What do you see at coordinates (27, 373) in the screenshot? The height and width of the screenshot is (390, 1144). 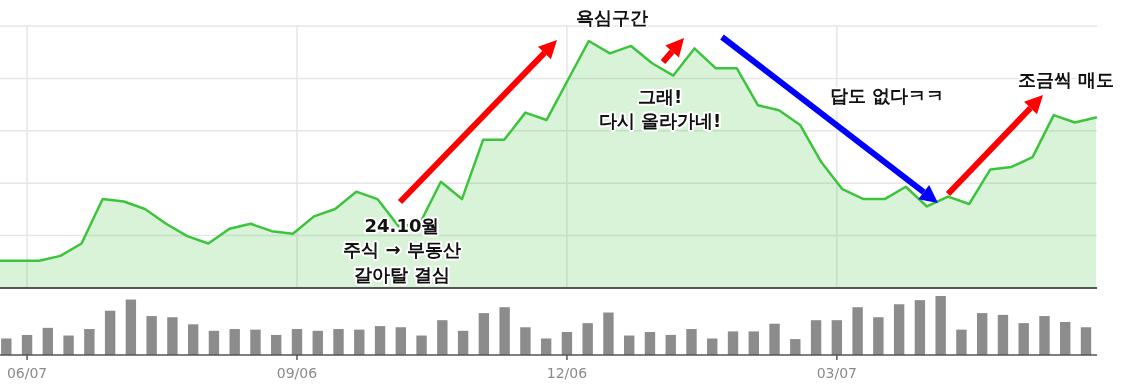 I see `x-tick-label: 06/07` at bounding box center [27, 373].